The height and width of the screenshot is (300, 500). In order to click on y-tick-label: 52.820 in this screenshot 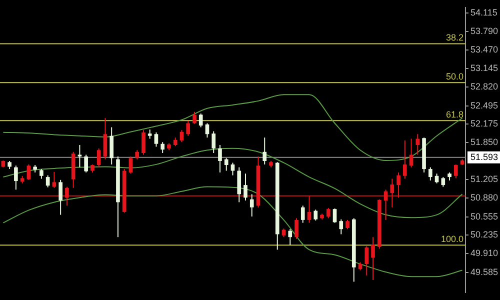, I will do `click(484, 87)`.